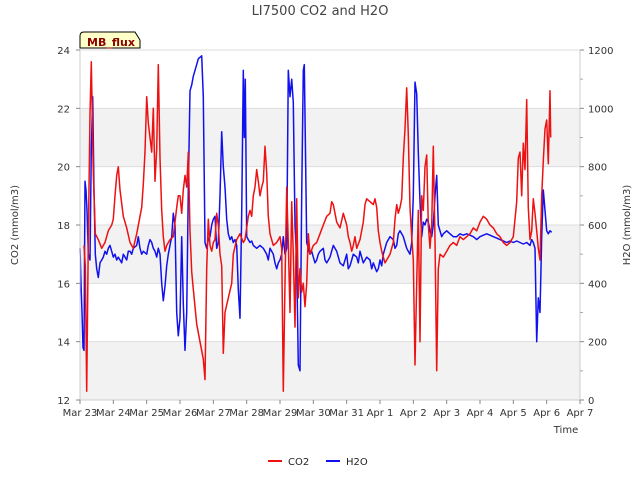 The width and height of the screenshot is (640, 480). Describe the element at coordinates (627, 225) in the screenshot. I see `right-axis-label: H2O (mmol/m3)` at that location.